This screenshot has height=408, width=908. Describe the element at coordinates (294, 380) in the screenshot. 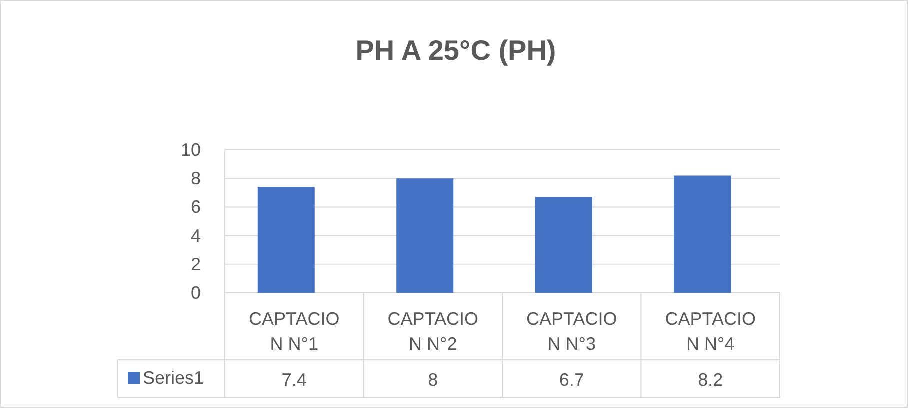

I see `data-label: 7.4` at that location.